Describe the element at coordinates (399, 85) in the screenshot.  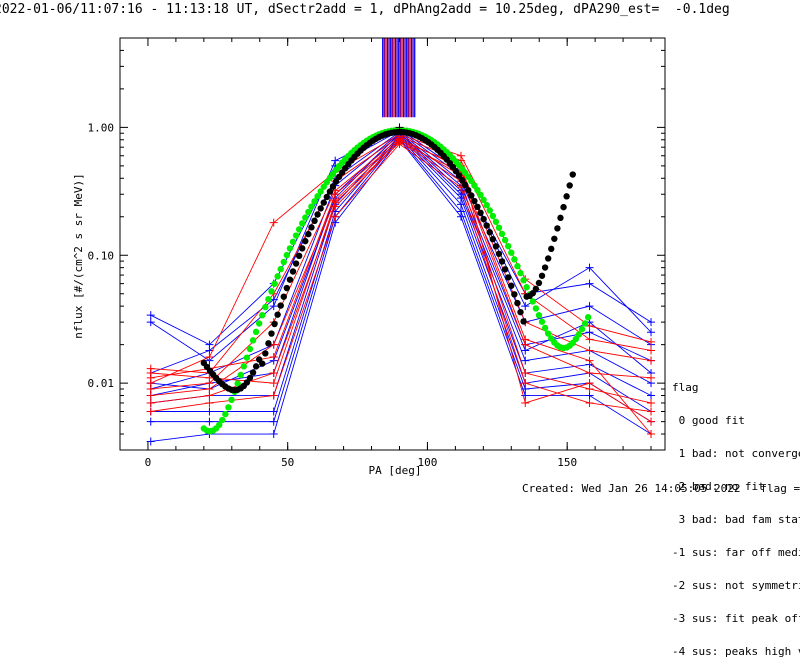
I see `peak-band` at that location.